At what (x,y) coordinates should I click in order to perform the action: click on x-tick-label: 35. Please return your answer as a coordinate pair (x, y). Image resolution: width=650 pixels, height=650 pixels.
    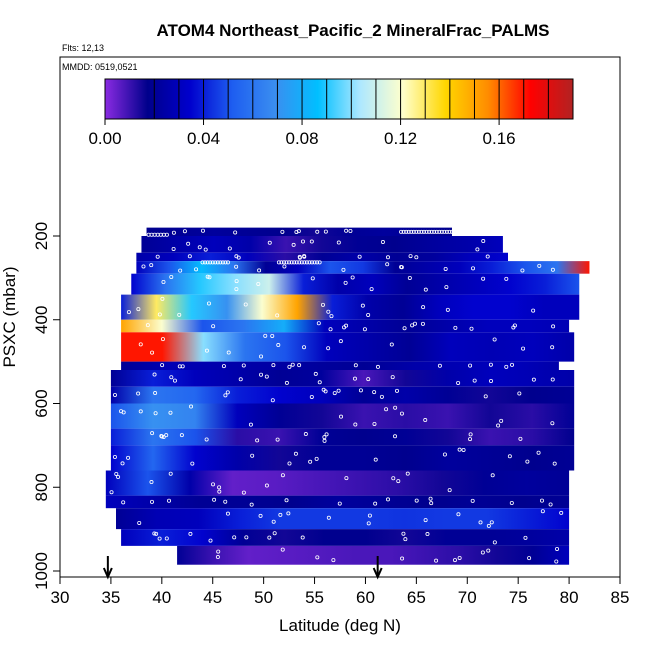
    Looking at the image, I should click on (110, 597).